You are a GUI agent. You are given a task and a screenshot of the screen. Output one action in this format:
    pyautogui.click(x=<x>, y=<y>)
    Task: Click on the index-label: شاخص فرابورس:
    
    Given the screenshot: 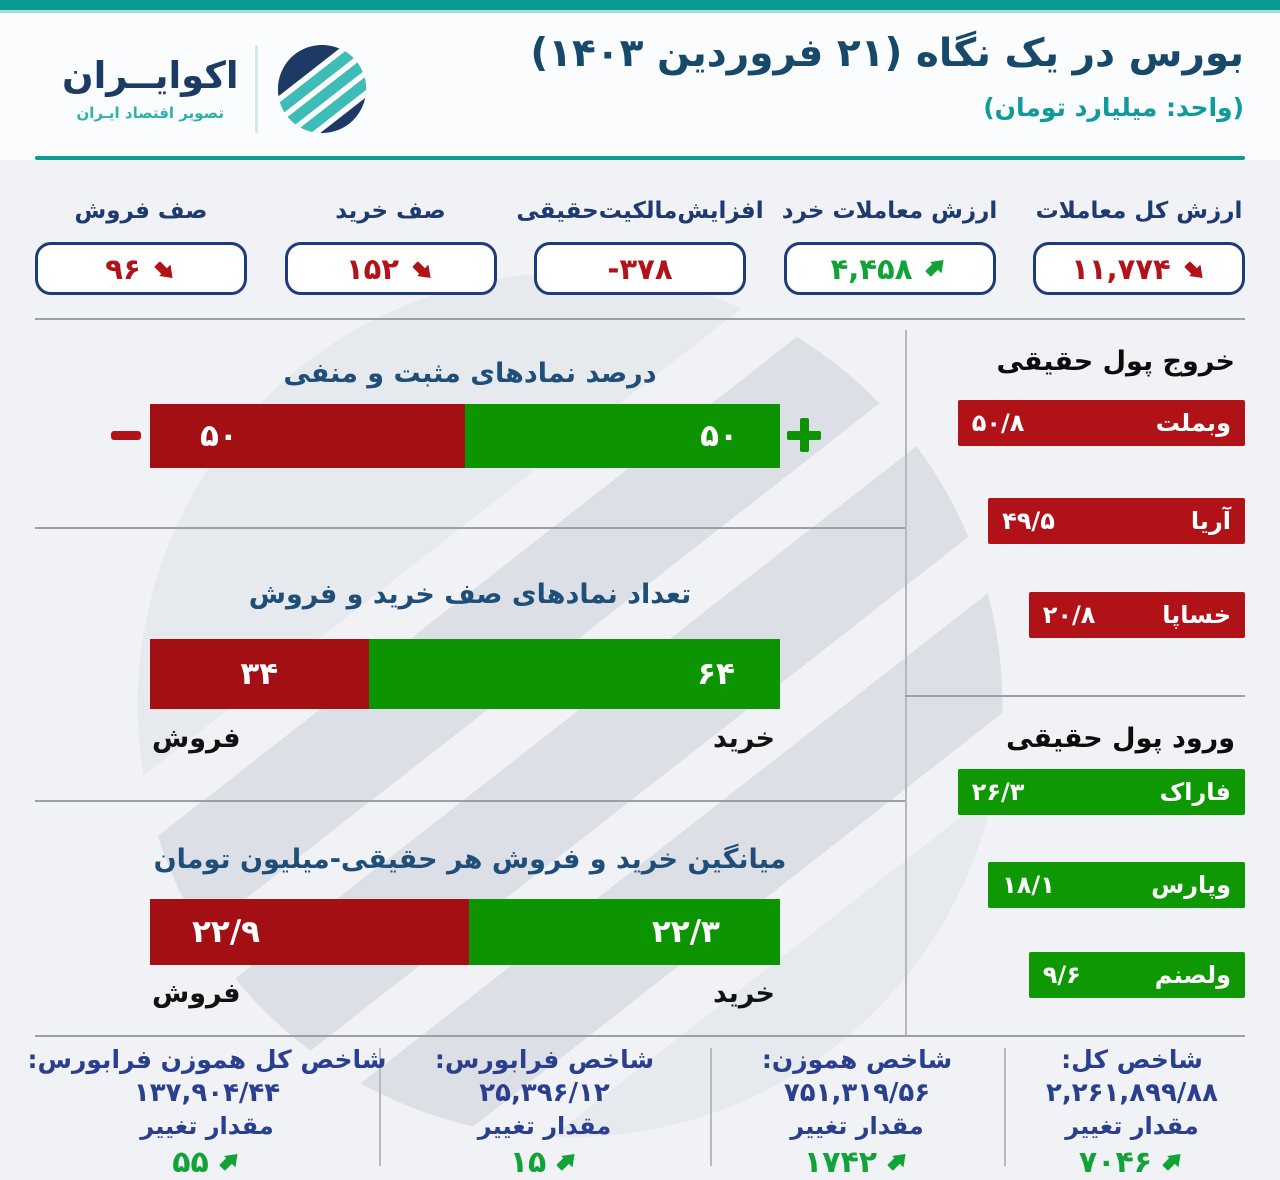 What is the action you would take?
    pyautogui.click(x=544, y=1059)
    